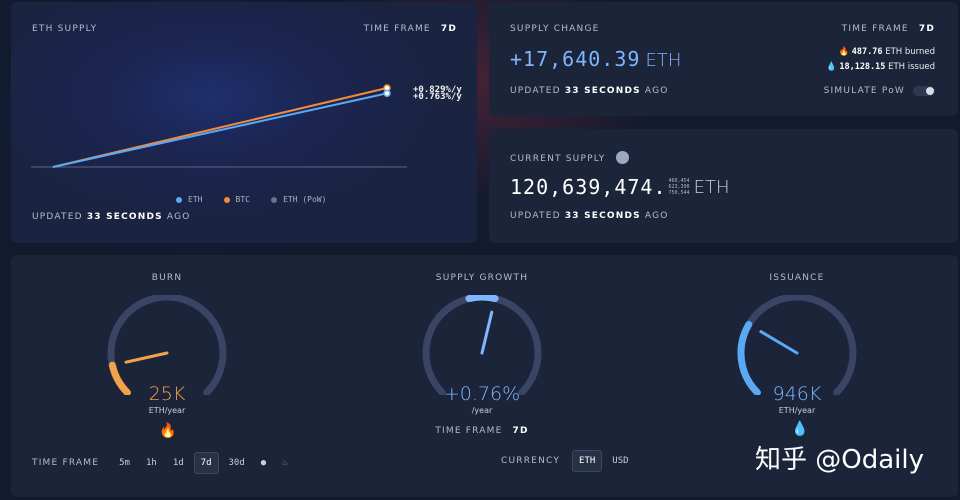 The image size is (960, 500). Describe the element at coordinates (555, 29) in the screenshot. I see `supply-change-title: SUPPLY CHANGE` at that location.